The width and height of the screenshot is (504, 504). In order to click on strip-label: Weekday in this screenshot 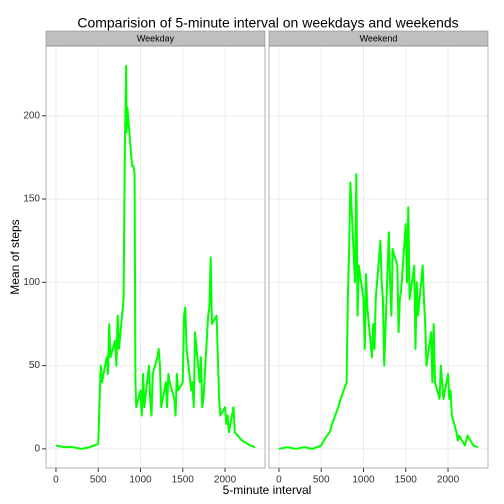, I will do `click(156, 38)`.